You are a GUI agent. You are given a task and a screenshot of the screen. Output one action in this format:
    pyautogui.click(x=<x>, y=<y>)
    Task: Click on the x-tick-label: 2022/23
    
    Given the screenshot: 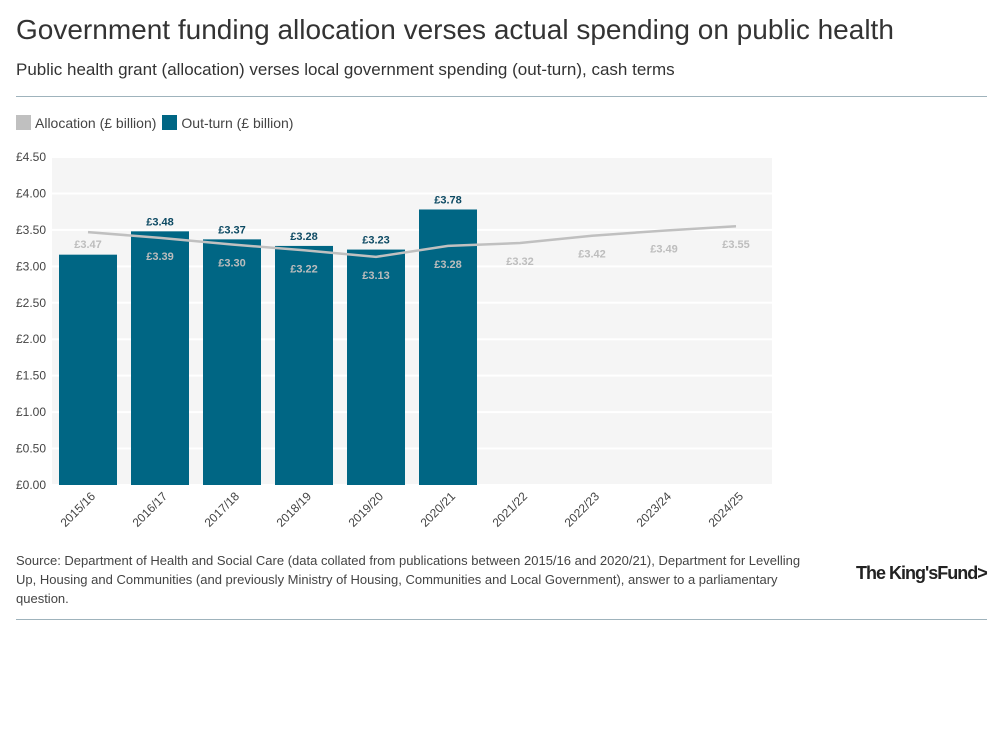 What is the action you would take?
    pyautogui.click(x=582, y=509)
    